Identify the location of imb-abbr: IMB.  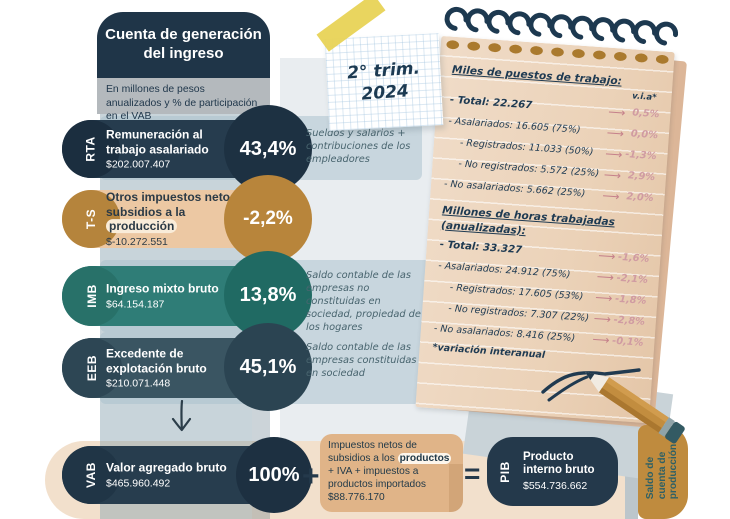
(92, 296).